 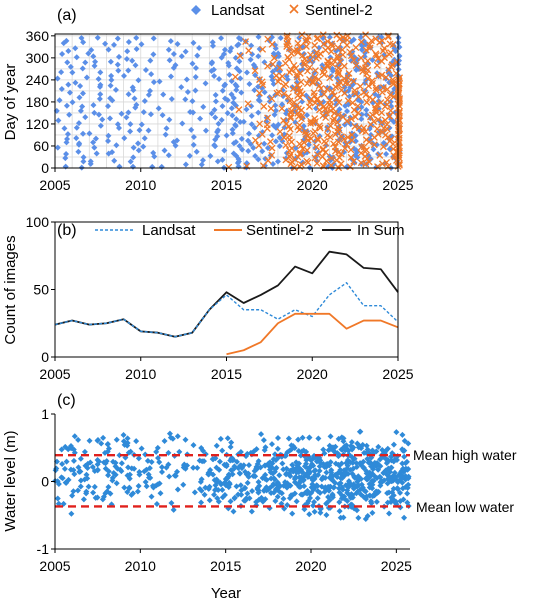 I want to click on xtick-label: 2005, so click(x=54, y=374).